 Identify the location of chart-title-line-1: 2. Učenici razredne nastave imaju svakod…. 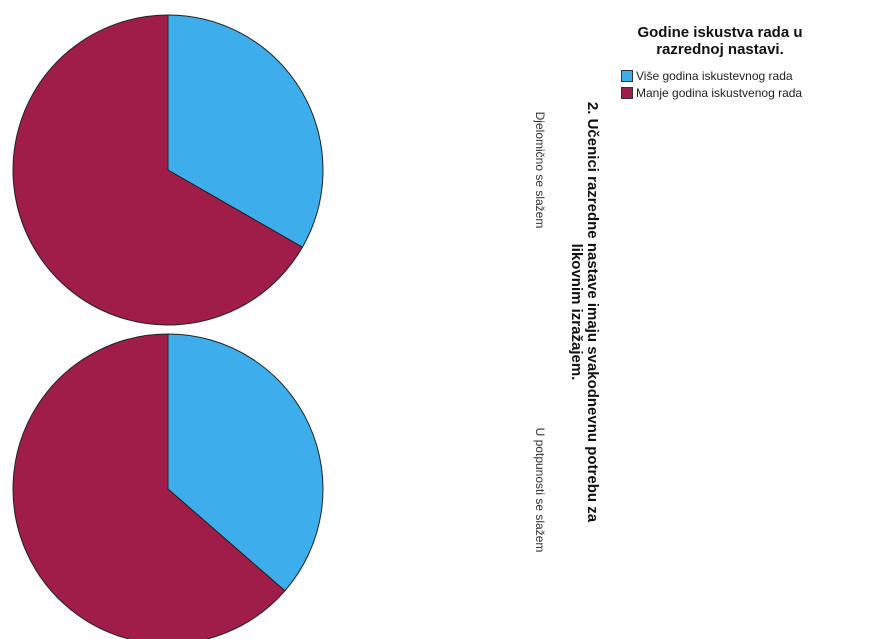
(592, 312).